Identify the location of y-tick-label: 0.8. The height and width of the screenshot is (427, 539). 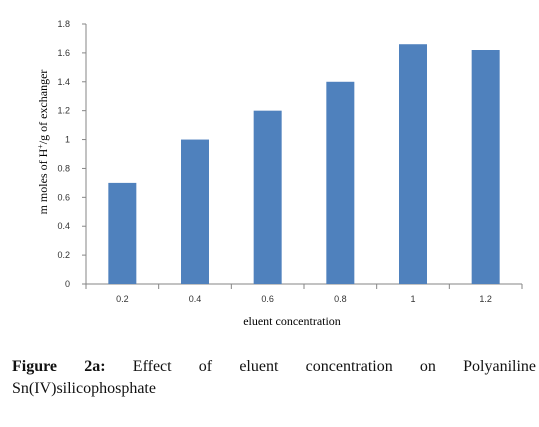
(63, 168).